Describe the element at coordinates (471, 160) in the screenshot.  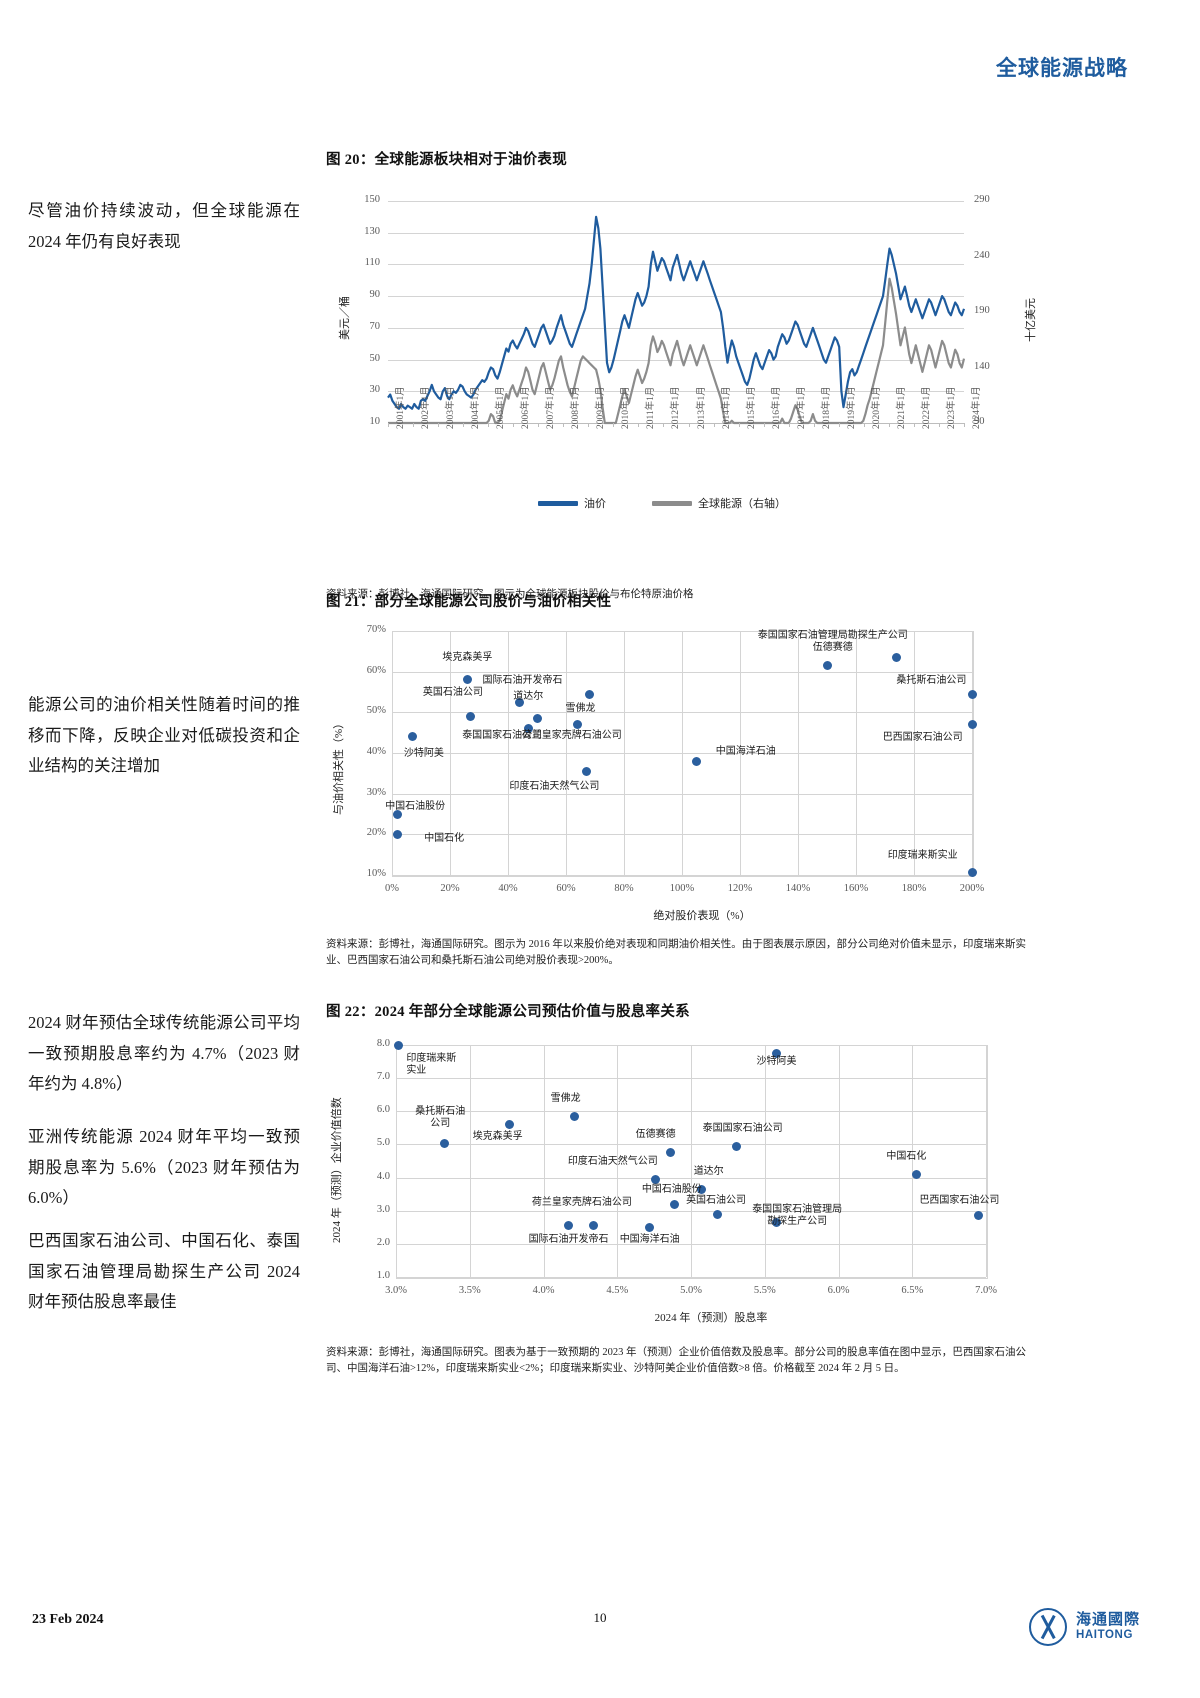
I see `figure-20-title-text: 全球能源板块相对于油价表现` at that location.